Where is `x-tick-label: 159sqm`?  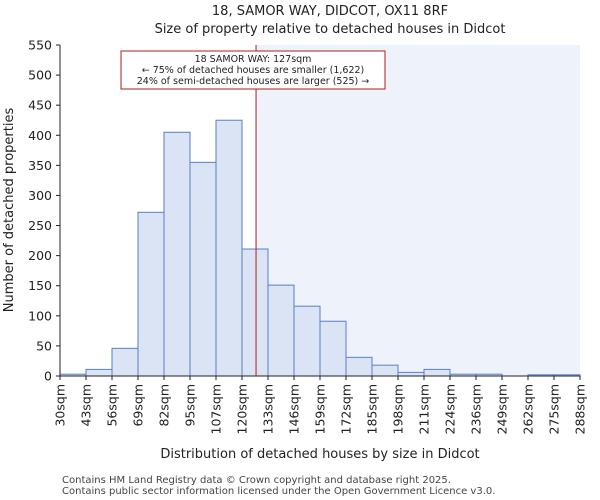
x-tick-label: 159sqm is located at coordinates (320, 409).